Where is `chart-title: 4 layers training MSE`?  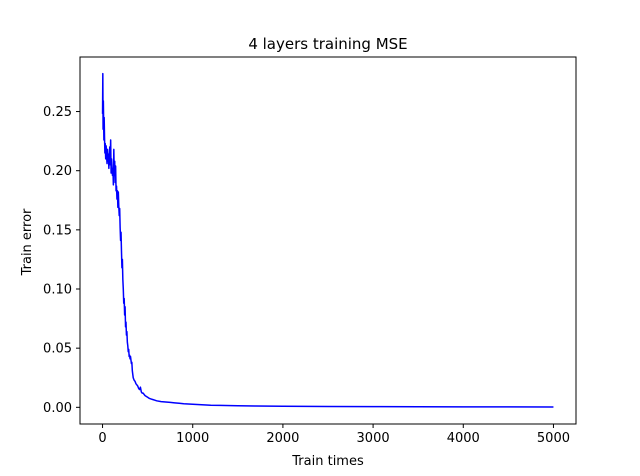
chart-title: 4 layers training MSE is located at coordinates (327, 44).